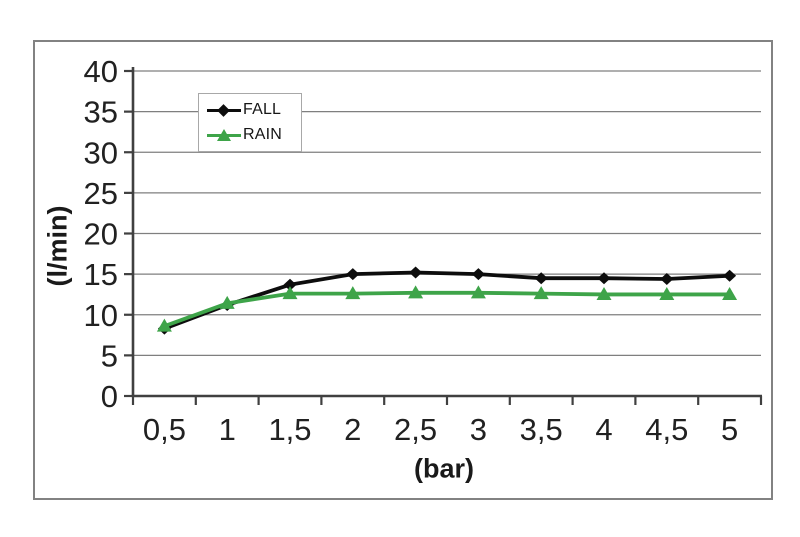 This screenshot has height=537, width=800. Describe the element at coordinates (541, 429) in the screenshot. I see `x-tick-label: 3,5` at that location.